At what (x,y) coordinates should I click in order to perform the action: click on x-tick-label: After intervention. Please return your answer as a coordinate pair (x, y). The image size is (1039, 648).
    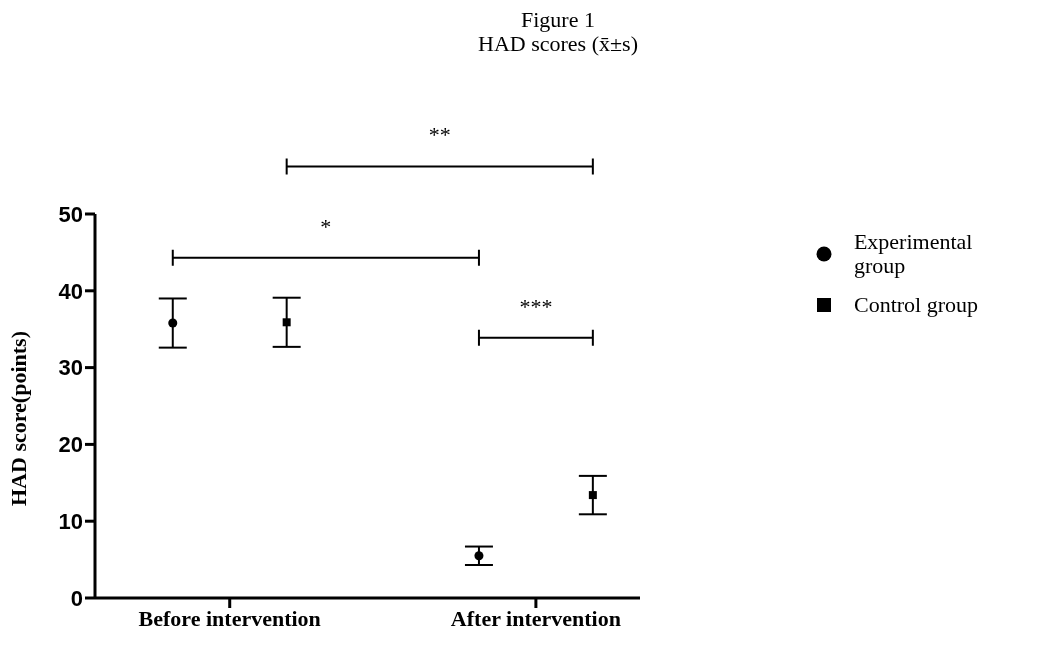
    Looking at the image, I should click on (535, 618).